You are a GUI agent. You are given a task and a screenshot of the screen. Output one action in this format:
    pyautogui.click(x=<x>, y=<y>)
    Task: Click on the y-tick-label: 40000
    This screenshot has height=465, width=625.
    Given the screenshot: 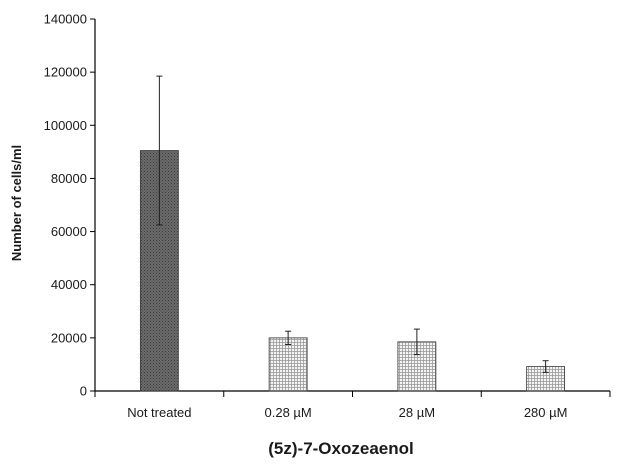 What is the action you would take?
    pyautogui.click(x=69, y=284)
    